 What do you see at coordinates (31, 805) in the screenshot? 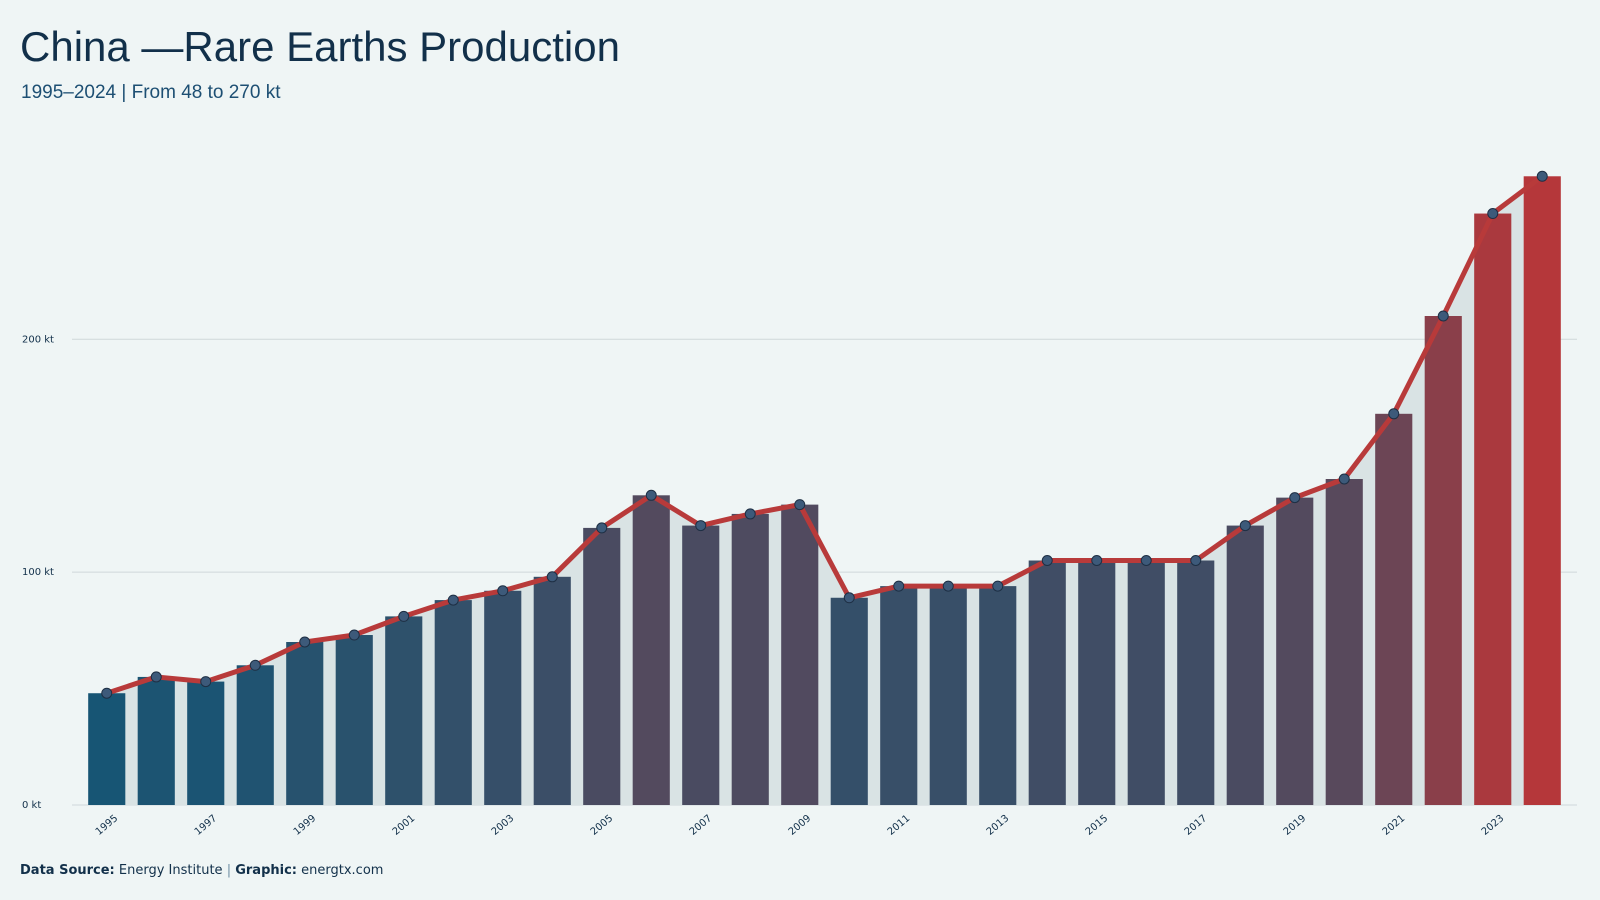
I see `y-tick-label: 0 kt` at bounding box center [31, 805].